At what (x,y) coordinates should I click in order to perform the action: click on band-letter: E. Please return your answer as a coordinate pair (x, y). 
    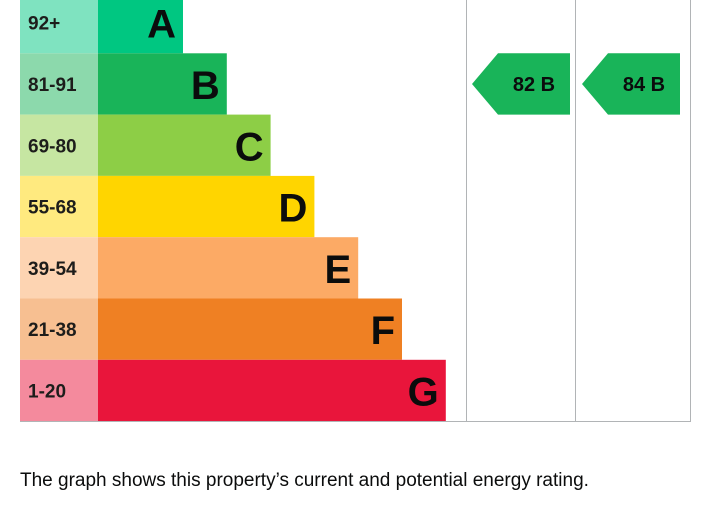
    Looking at the image, I should click on (338, 270).